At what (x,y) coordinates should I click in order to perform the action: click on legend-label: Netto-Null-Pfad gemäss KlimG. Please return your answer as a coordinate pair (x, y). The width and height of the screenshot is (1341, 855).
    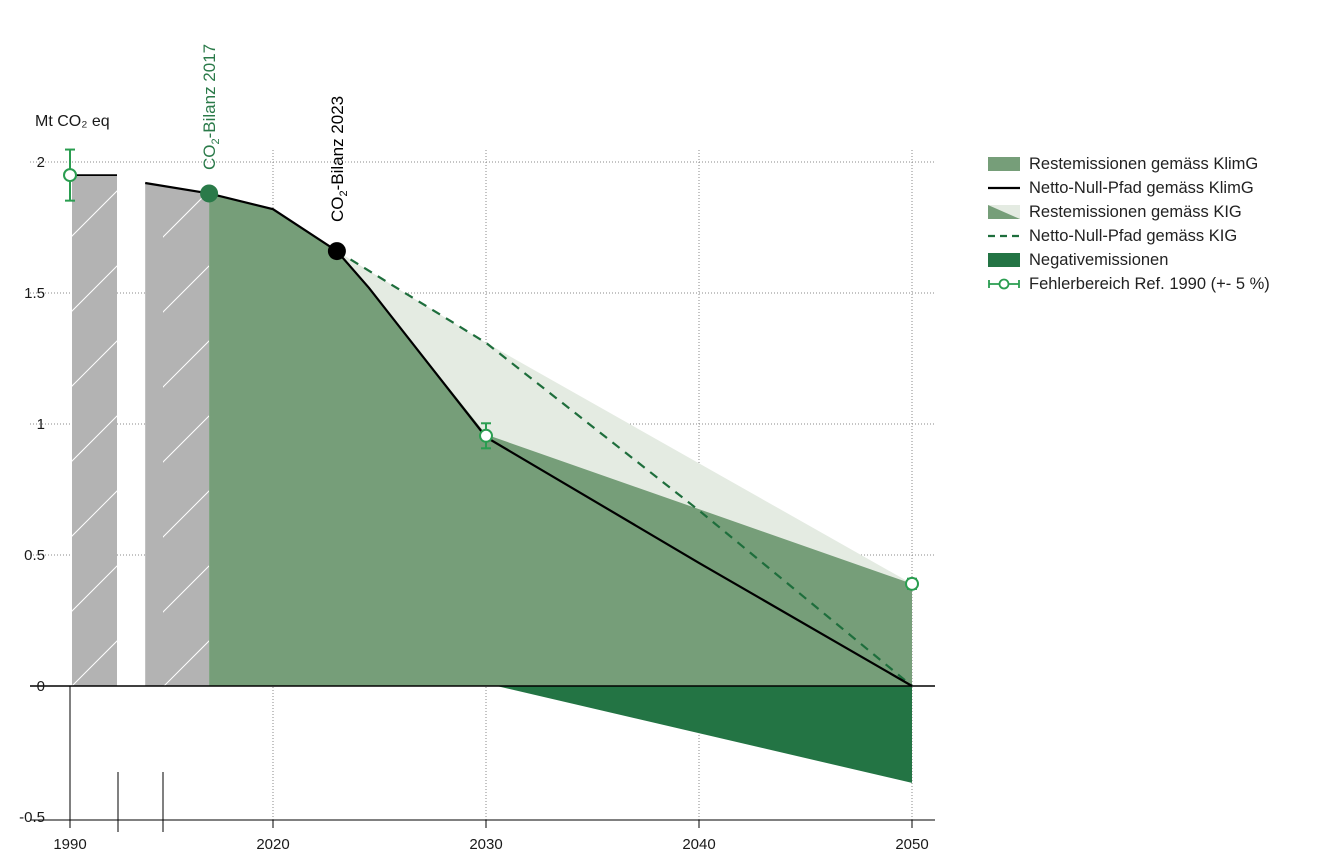
    Looking at the image, I should click on (1141, 187).